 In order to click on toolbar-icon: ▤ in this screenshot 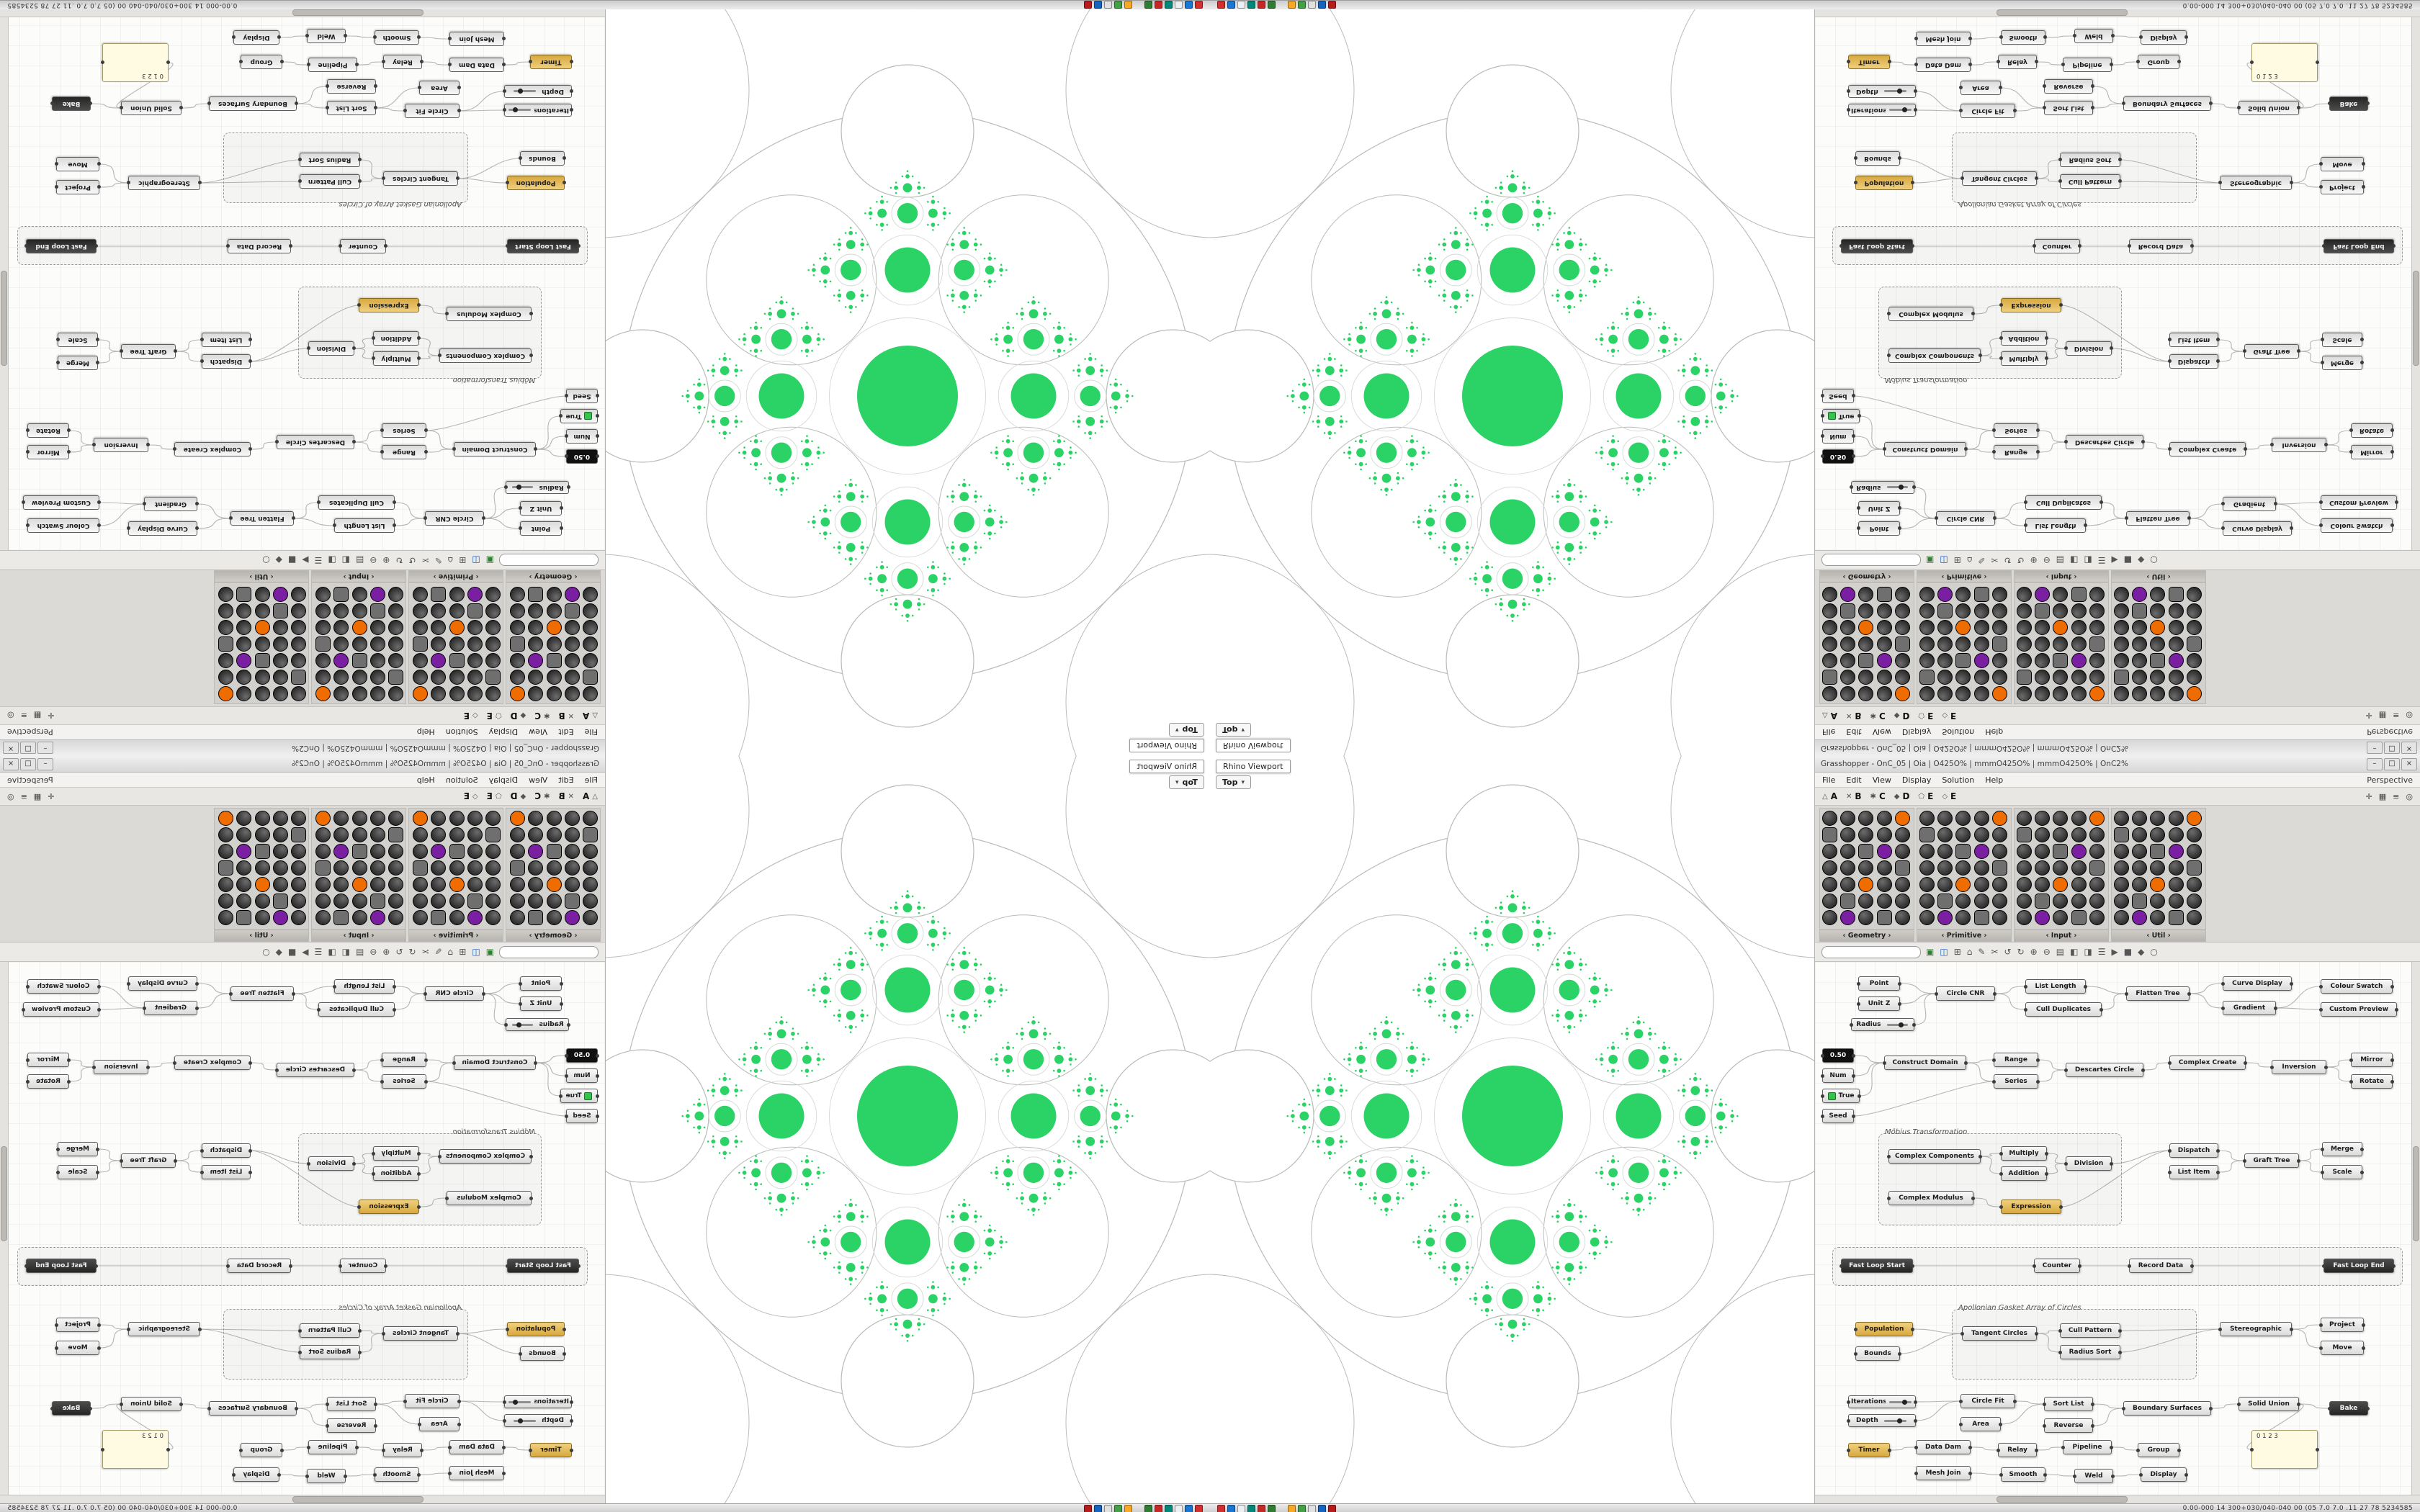, I will do `click(2060, 560)`.